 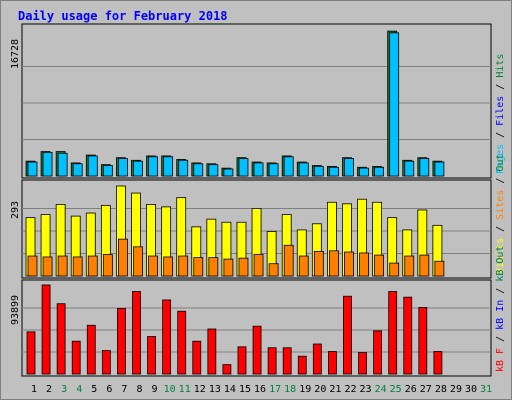 What do you see at coordinates (185, 389) in the screenshot?
I see `x-tick-label: 11` at bounding box center [185, 389].